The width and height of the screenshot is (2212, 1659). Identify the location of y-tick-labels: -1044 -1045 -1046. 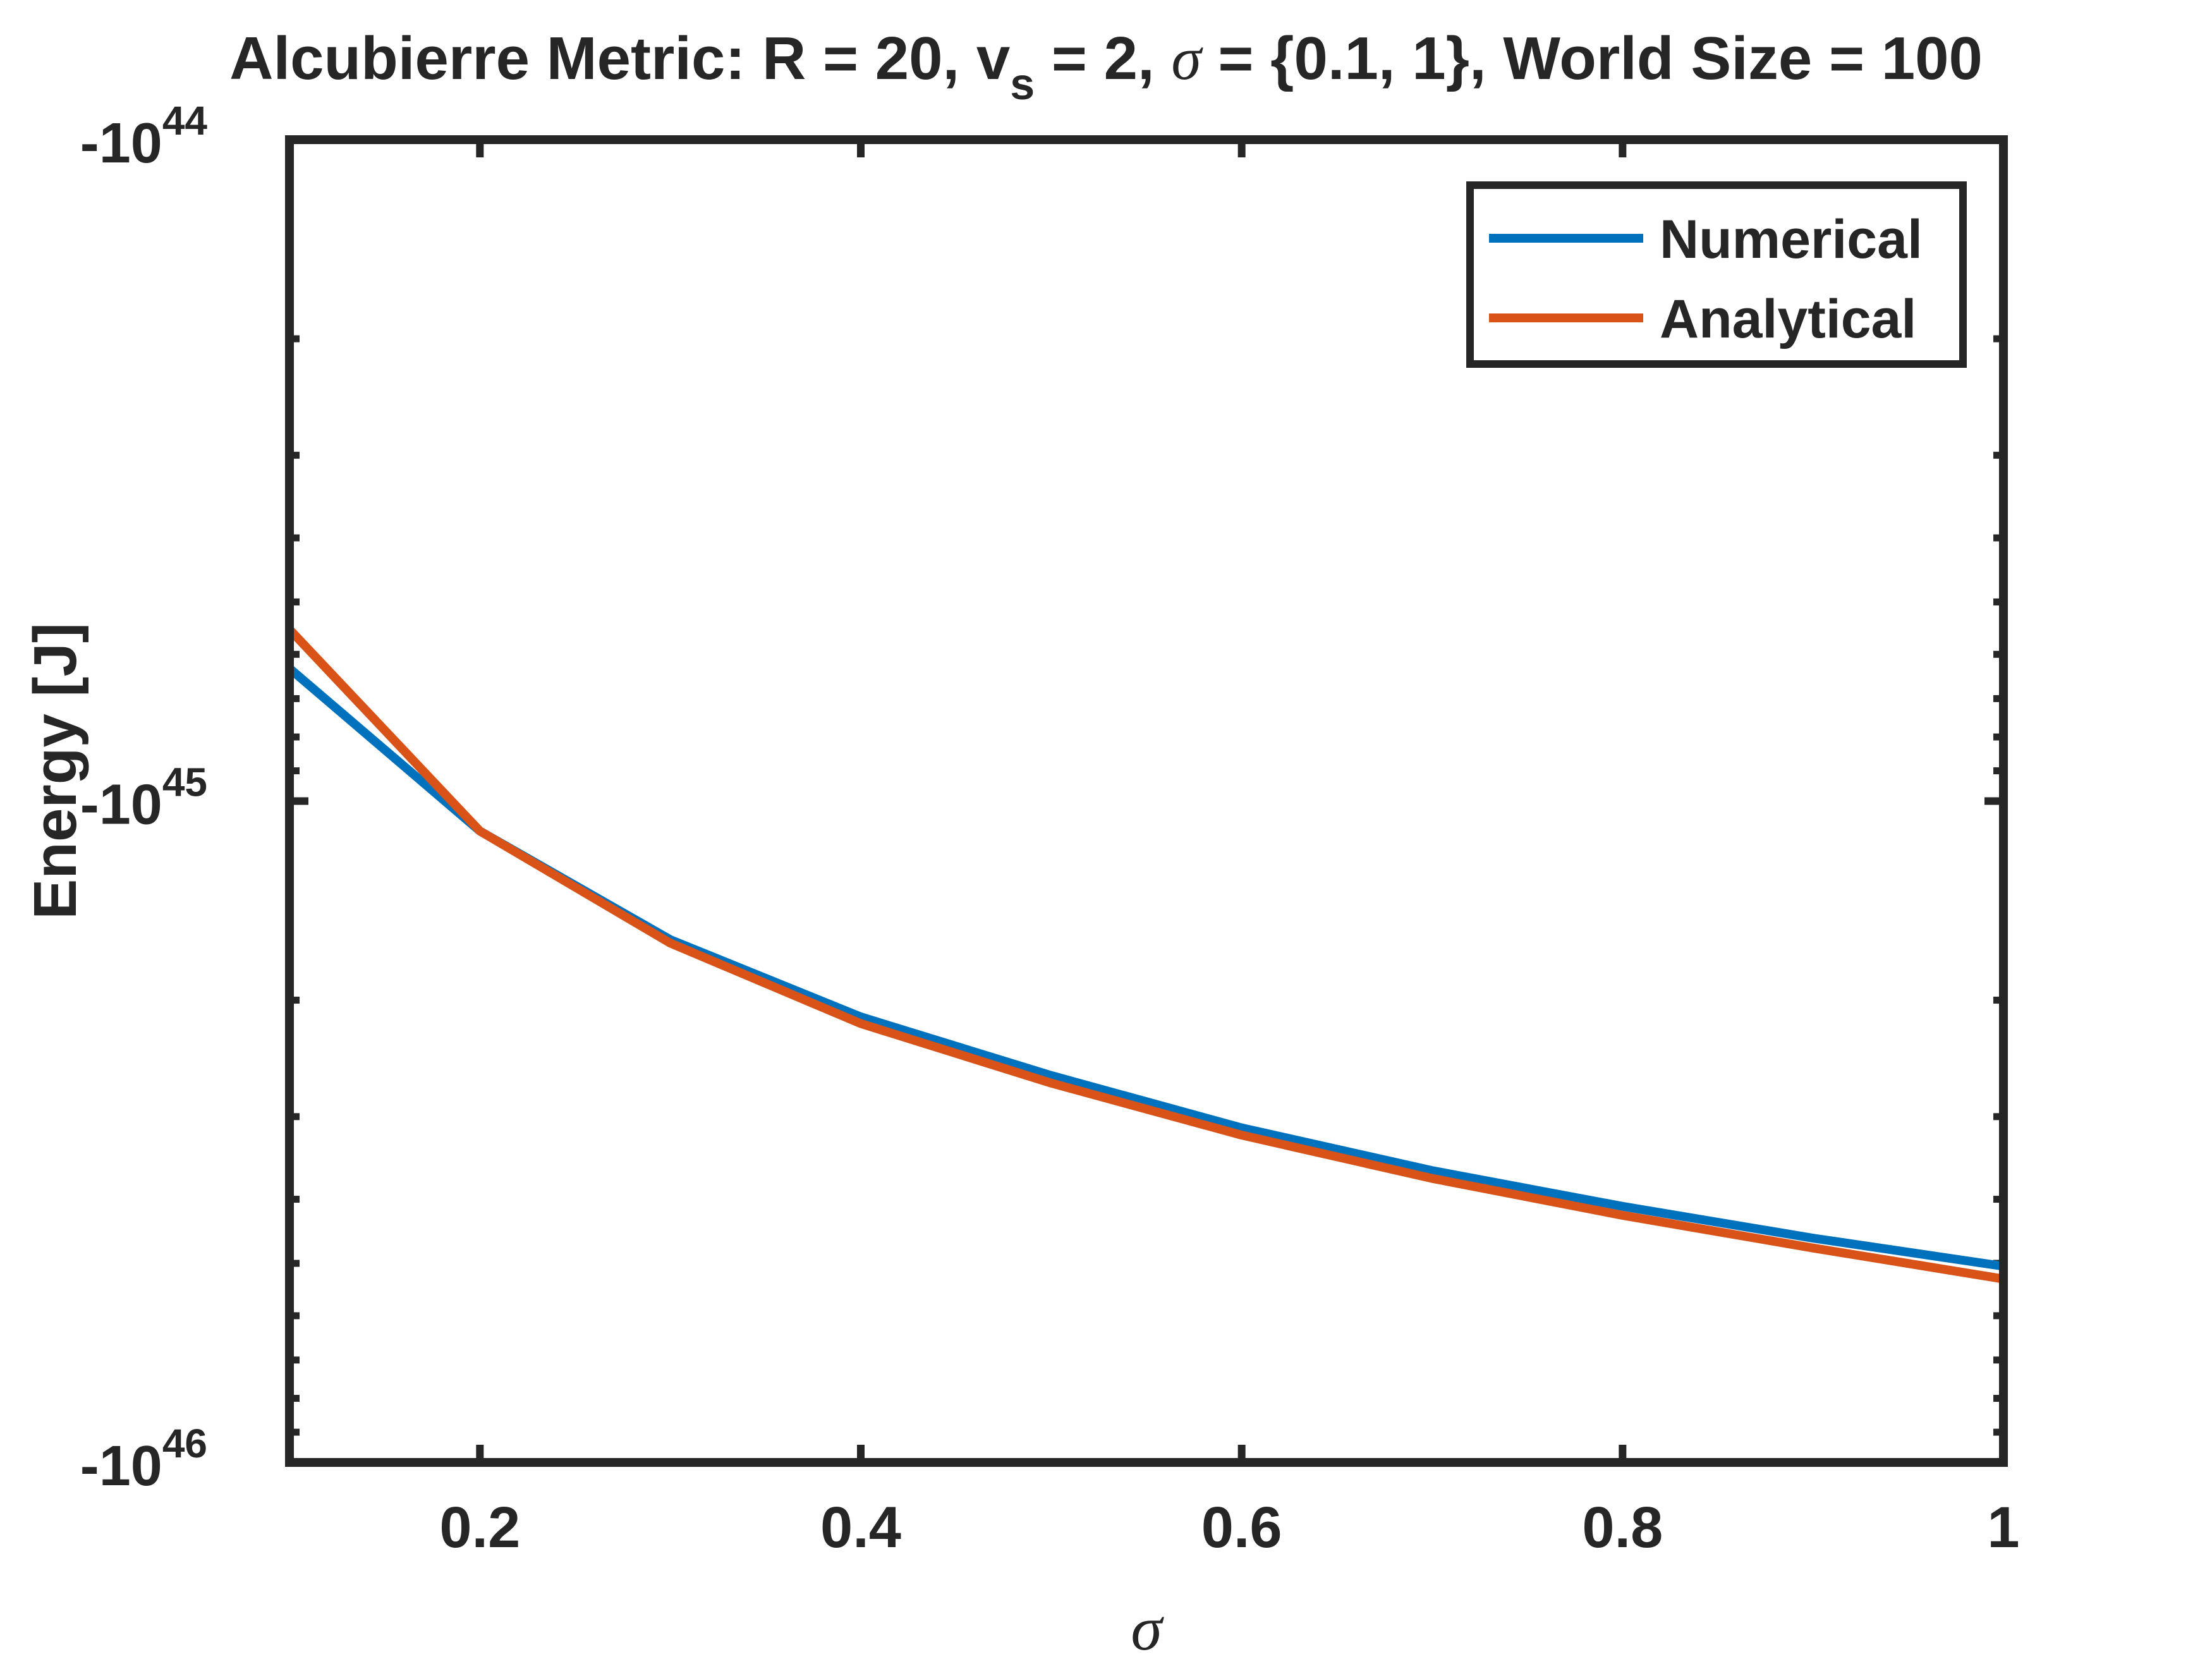
(144, 798).